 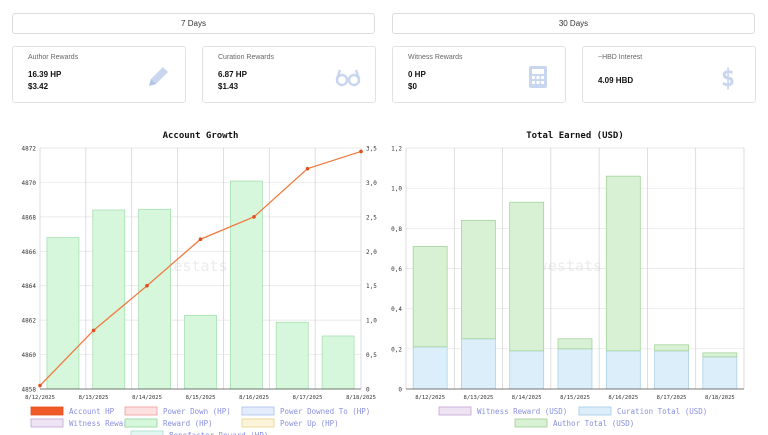 I want to click on legend-label: Power Up (HP), so click(x=309, y=423).